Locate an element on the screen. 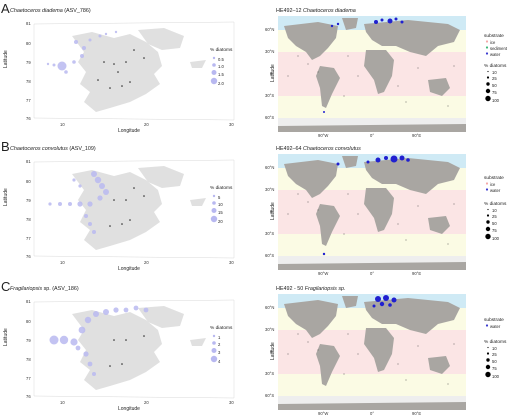 This screenshot has height=419, width=520. sample-id: HE492–12 is located at coordinates (289, 11).